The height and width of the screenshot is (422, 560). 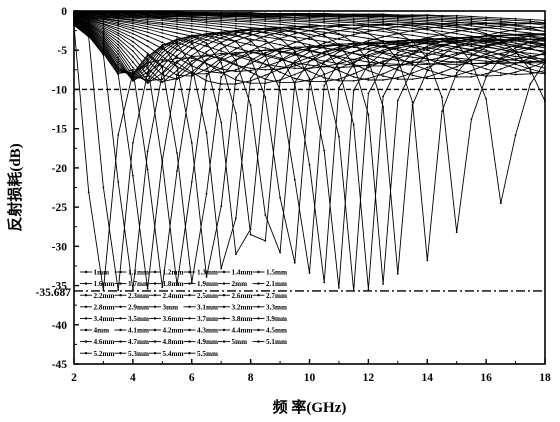 I want to click on data-point-1.3mm, so click(x=442, y=19).